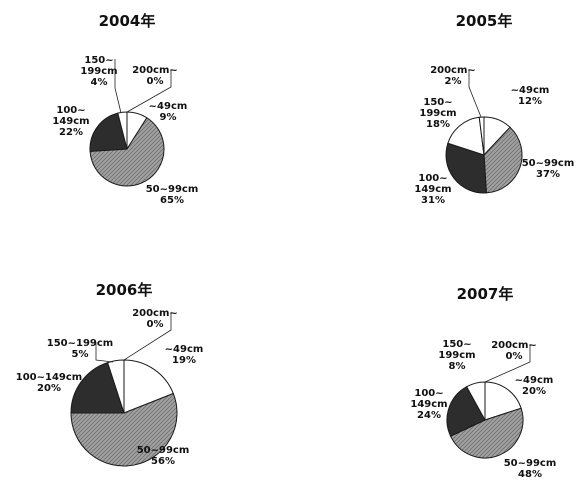 This screenshot has height=500, width=580. What do you see at coordinates (484, 21) in the screenshot?
I see `chart-title: 2005年` at bounding box center [484, 21].